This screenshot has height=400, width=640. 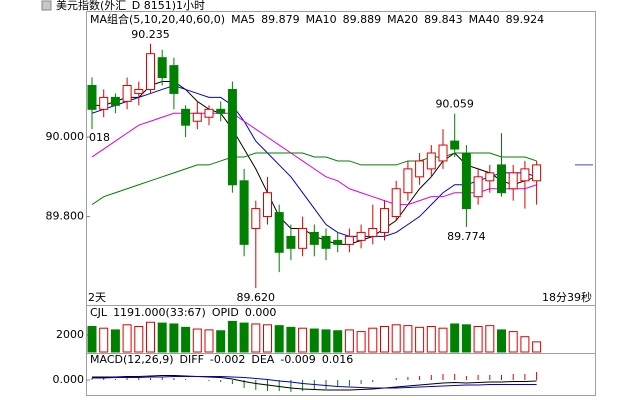 What do you see at coordinates (443, 19) in the screenshot?
I see `legend-text: 89.843` at bounding box center [443, 19].